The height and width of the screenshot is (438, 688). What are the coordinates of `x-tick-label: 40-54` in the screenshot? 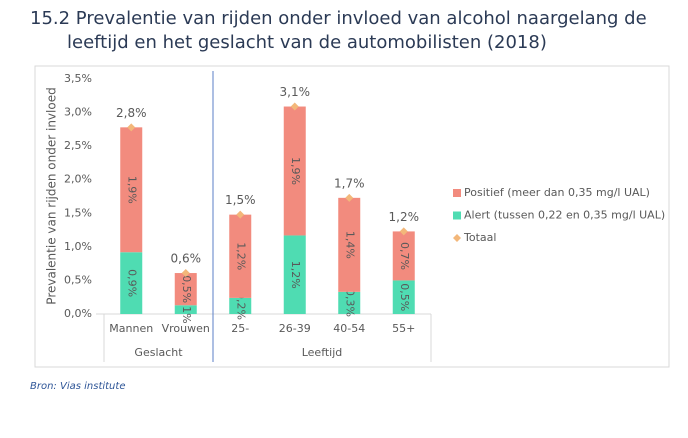 It's located at (349, 328).